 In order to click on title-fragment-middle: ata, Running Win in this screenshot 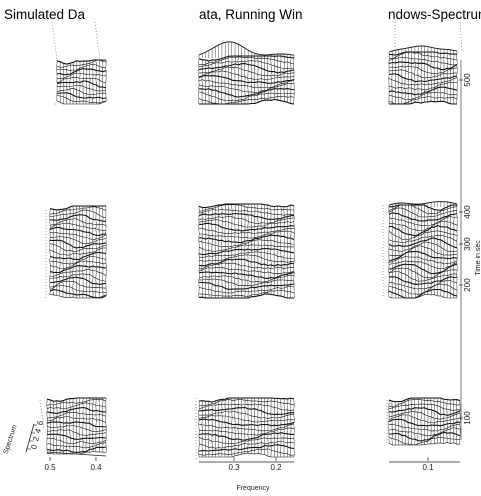, I will do `click(251, 14)`.